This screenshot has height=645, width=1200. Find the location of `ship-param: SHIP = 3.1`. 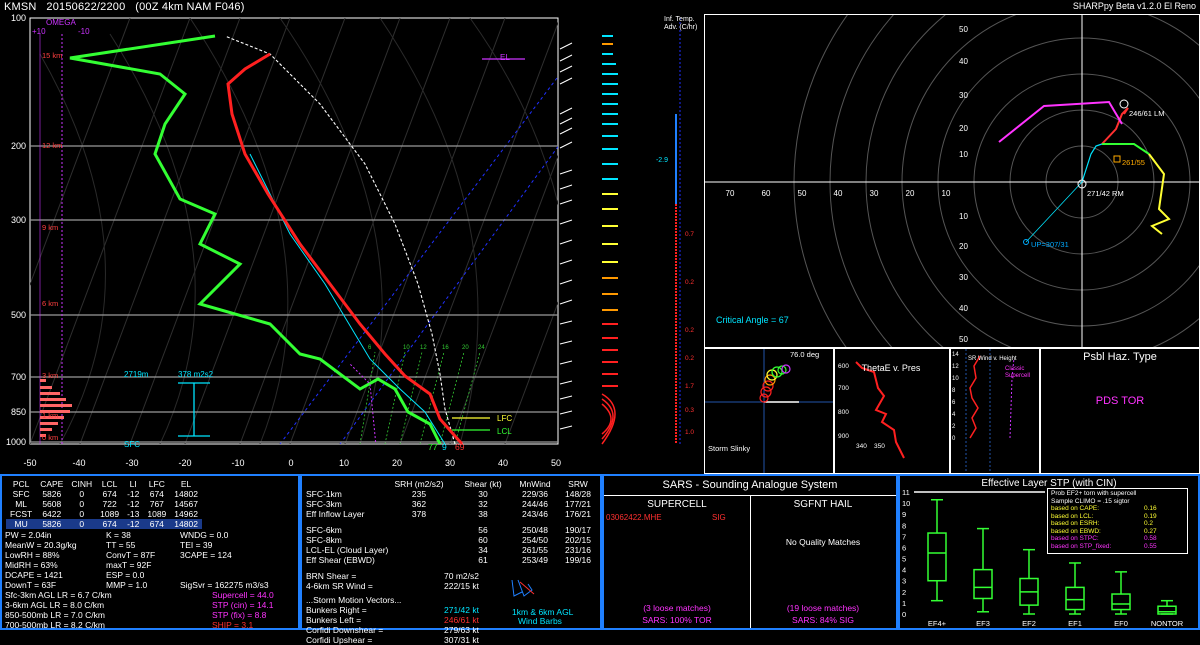

ship-param: SHIP = 3.1 is located at coordinates (233, 625).